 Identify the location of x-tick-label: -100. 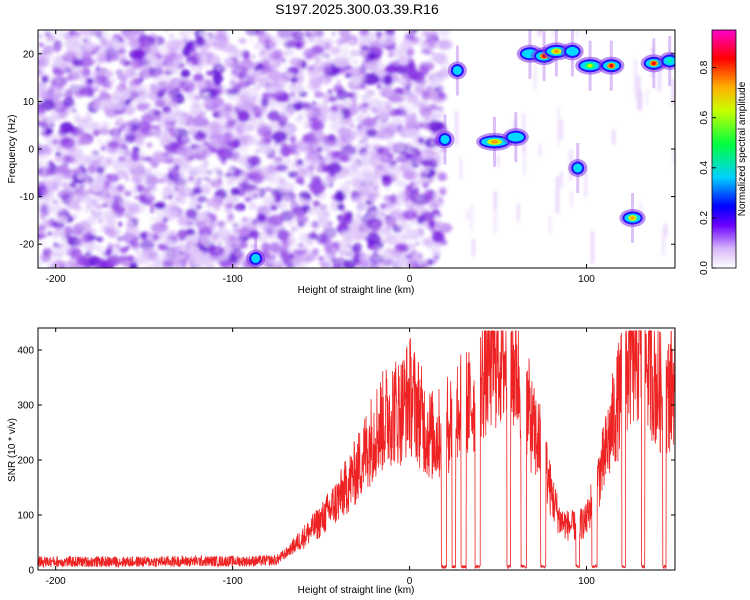
(233, 581).